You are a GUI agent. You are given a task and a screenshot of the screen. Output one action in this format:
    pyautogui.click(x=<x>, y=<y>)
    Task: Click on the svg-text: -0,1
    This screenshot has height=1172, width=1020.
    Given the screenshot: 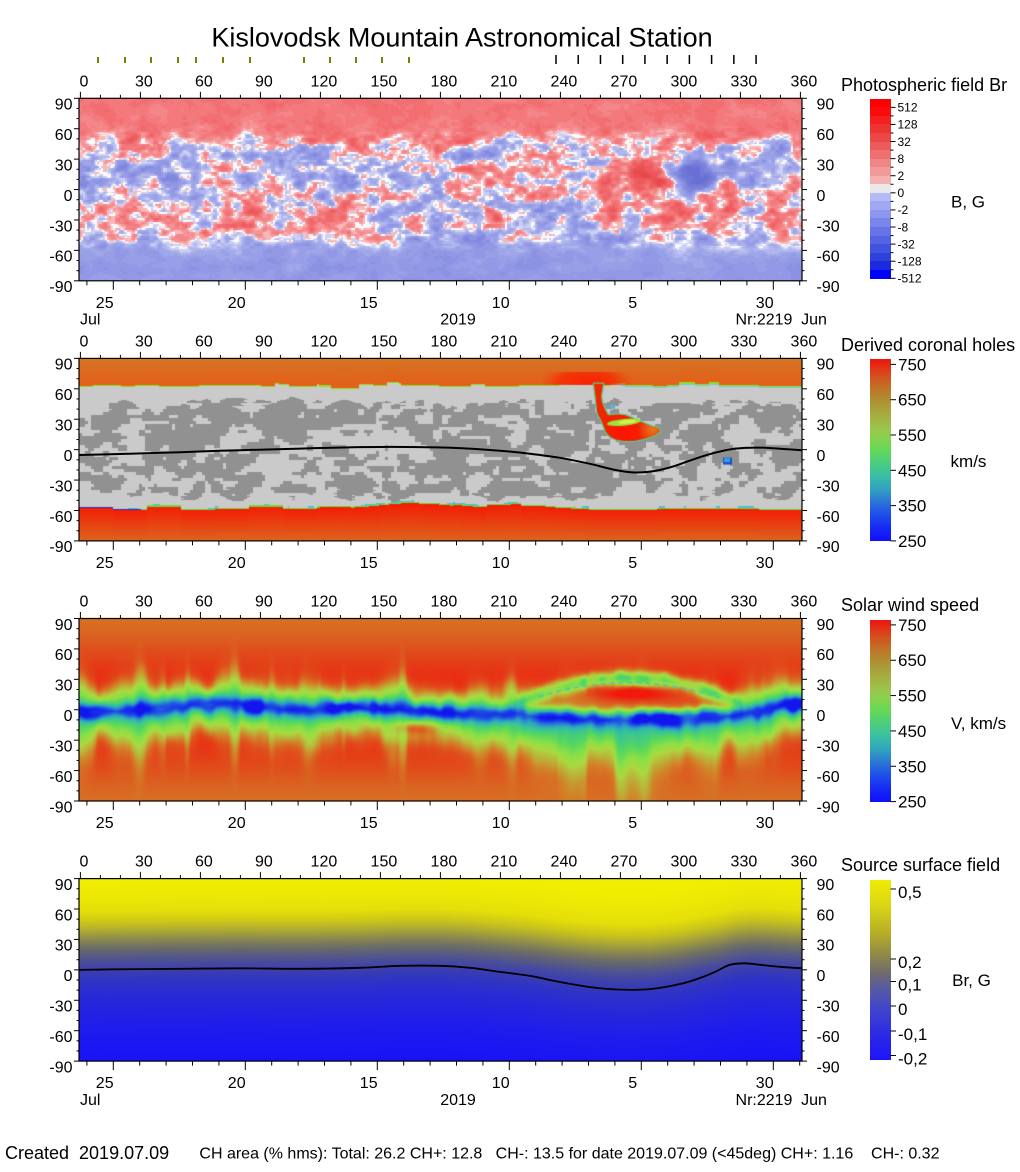 What is the action you would take?
    pyautogui.click(x=912, y=1034)
    